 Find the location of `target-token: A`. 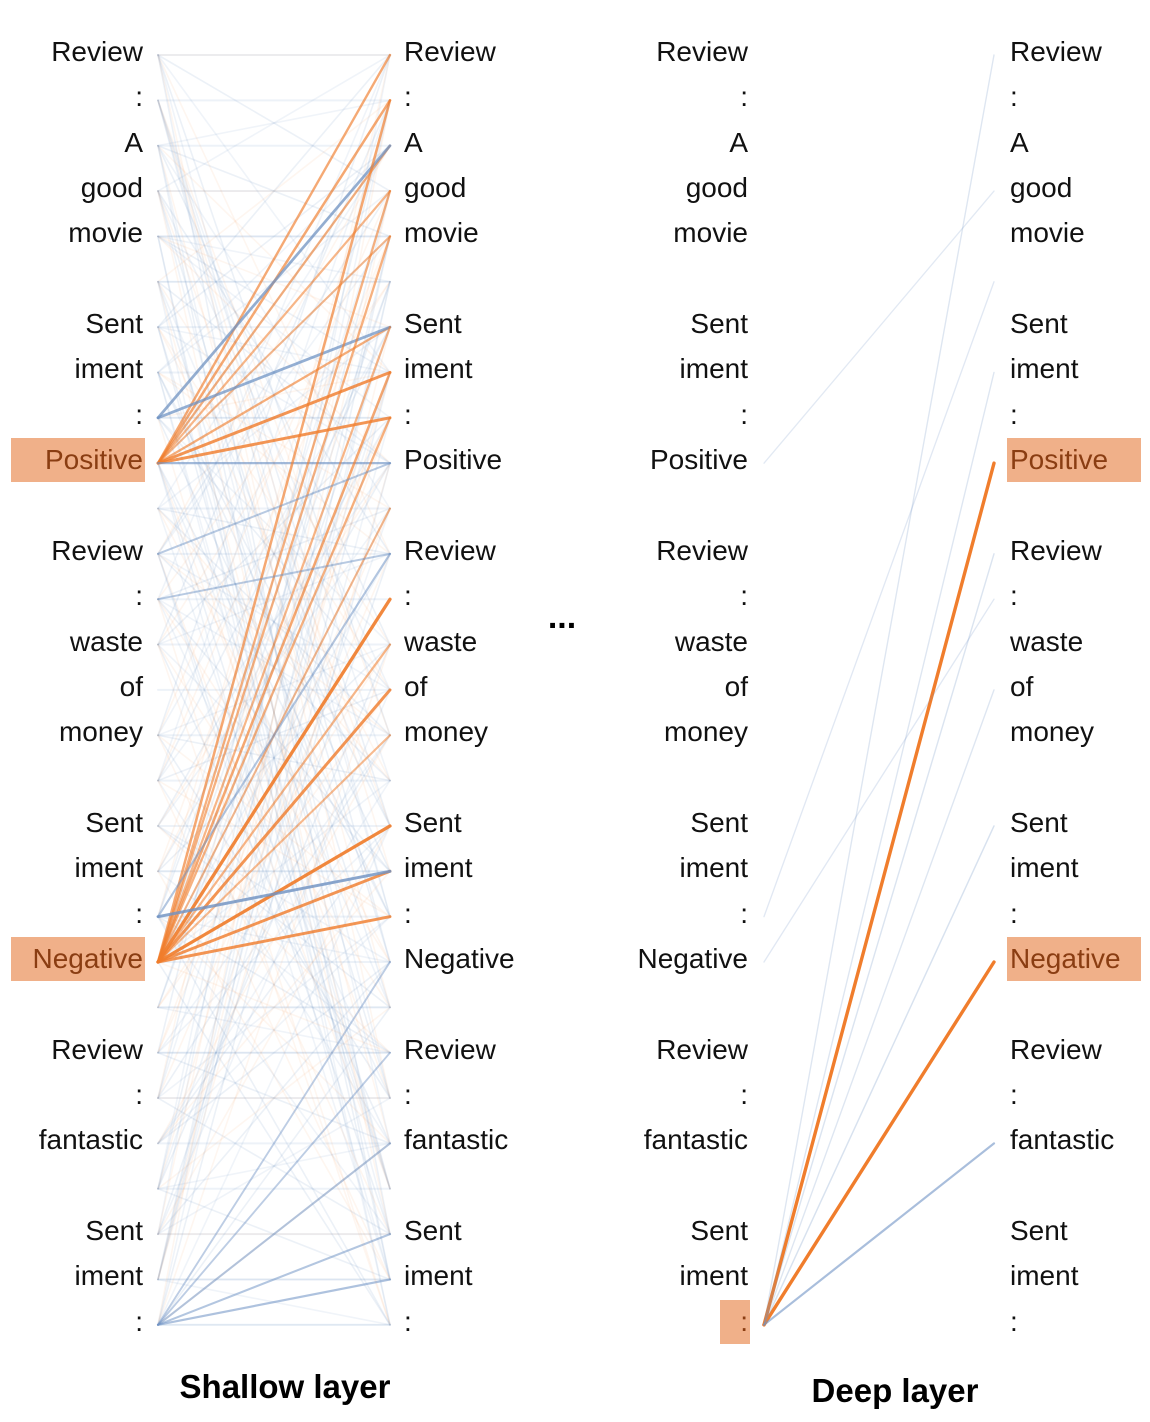

target-token: A is located at coordinates (1019, 142).